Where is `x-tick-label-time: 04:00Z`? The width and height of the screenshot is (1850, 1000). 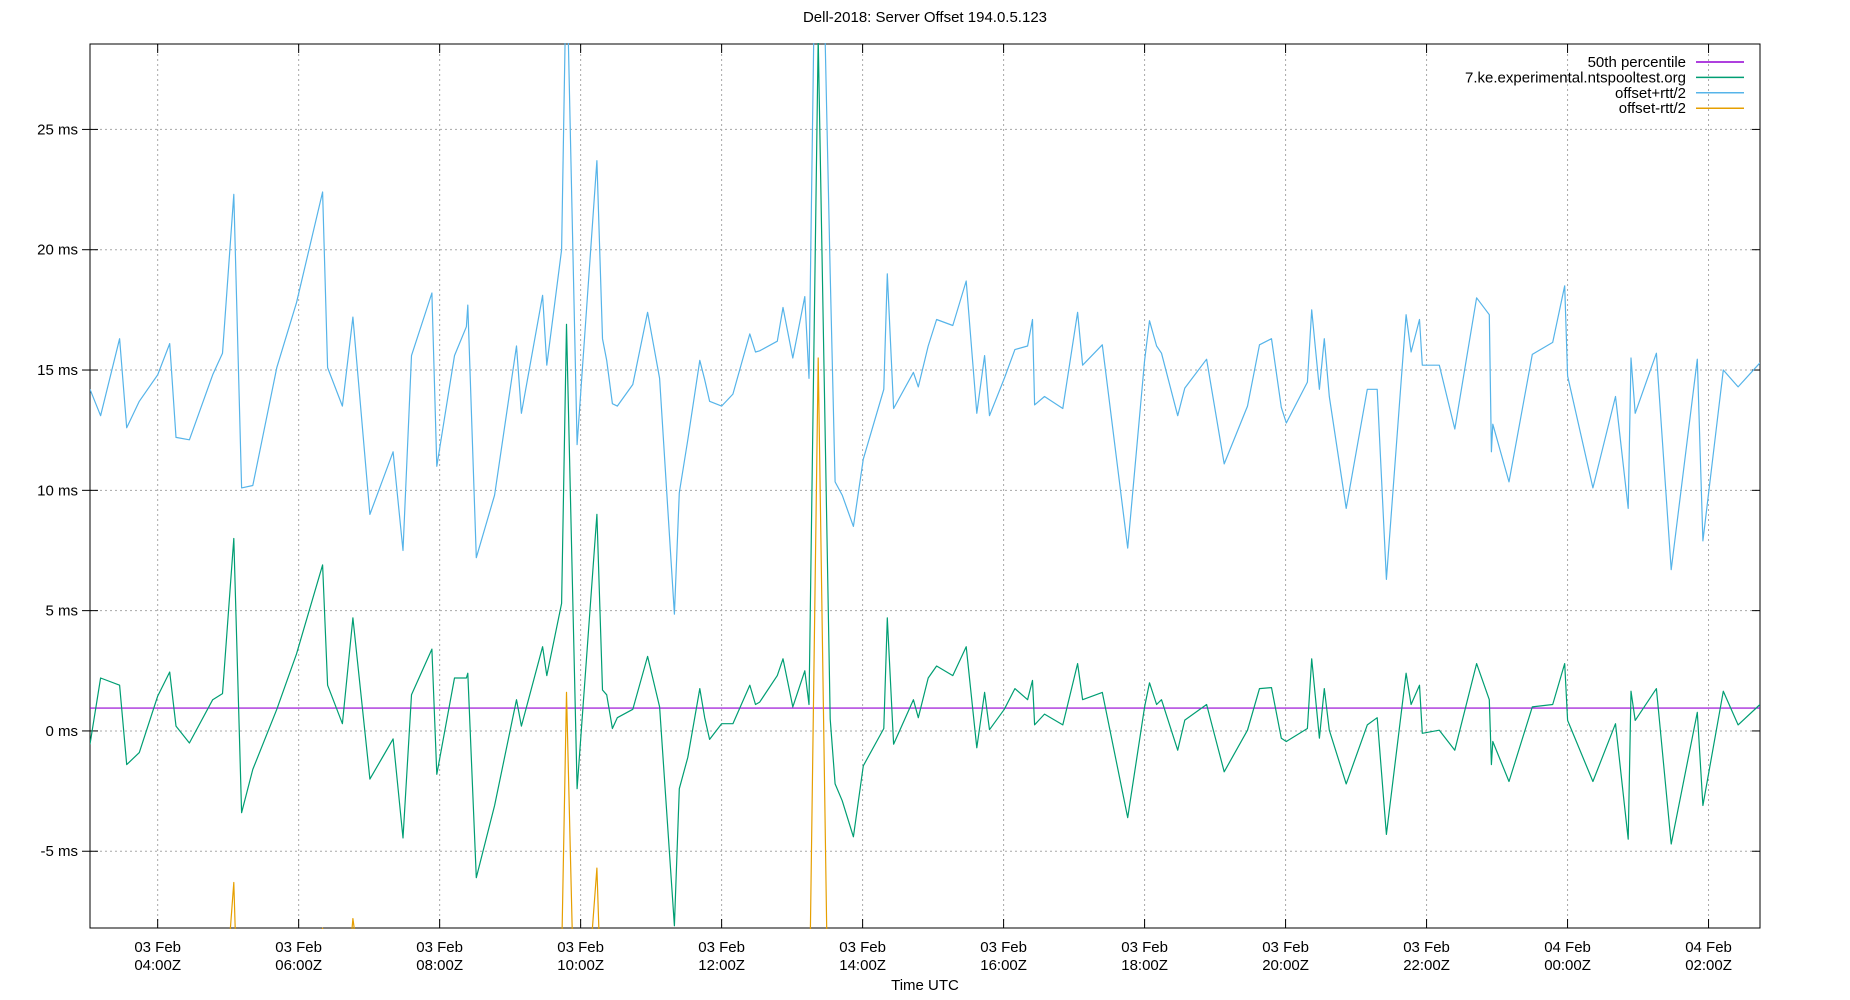 x-tick-label-time: 04:00Z is located at coordinates (157, 965).